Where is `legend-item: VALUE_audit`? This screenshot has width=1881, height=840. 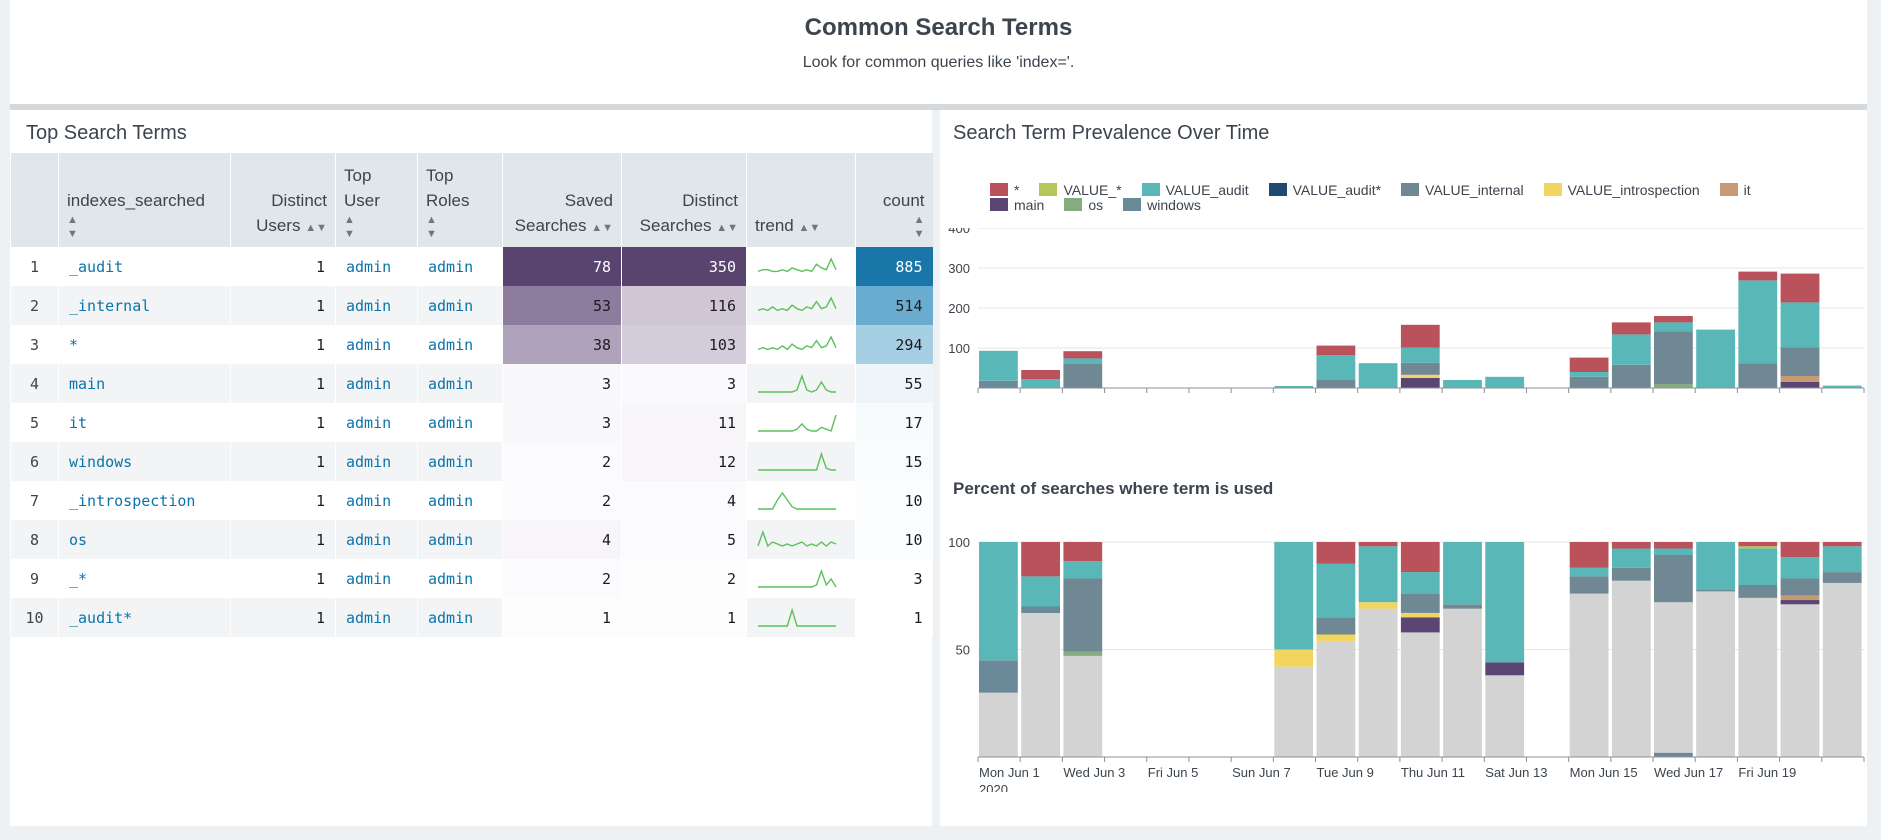
legend-item: VALUE_audit is located at coordinates (1195, 190).